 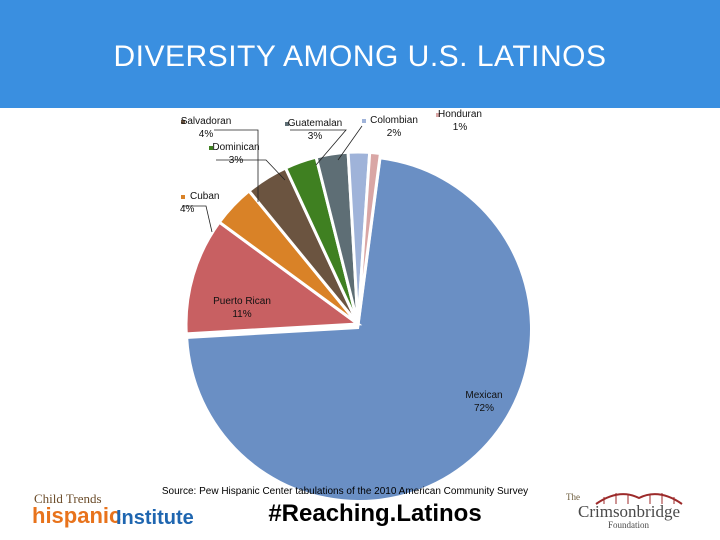 What do you see at coordinates (206, 134) in the screenshot?
I see `slice-value-salvadoran: 4%` at bounding box center [206, 134].